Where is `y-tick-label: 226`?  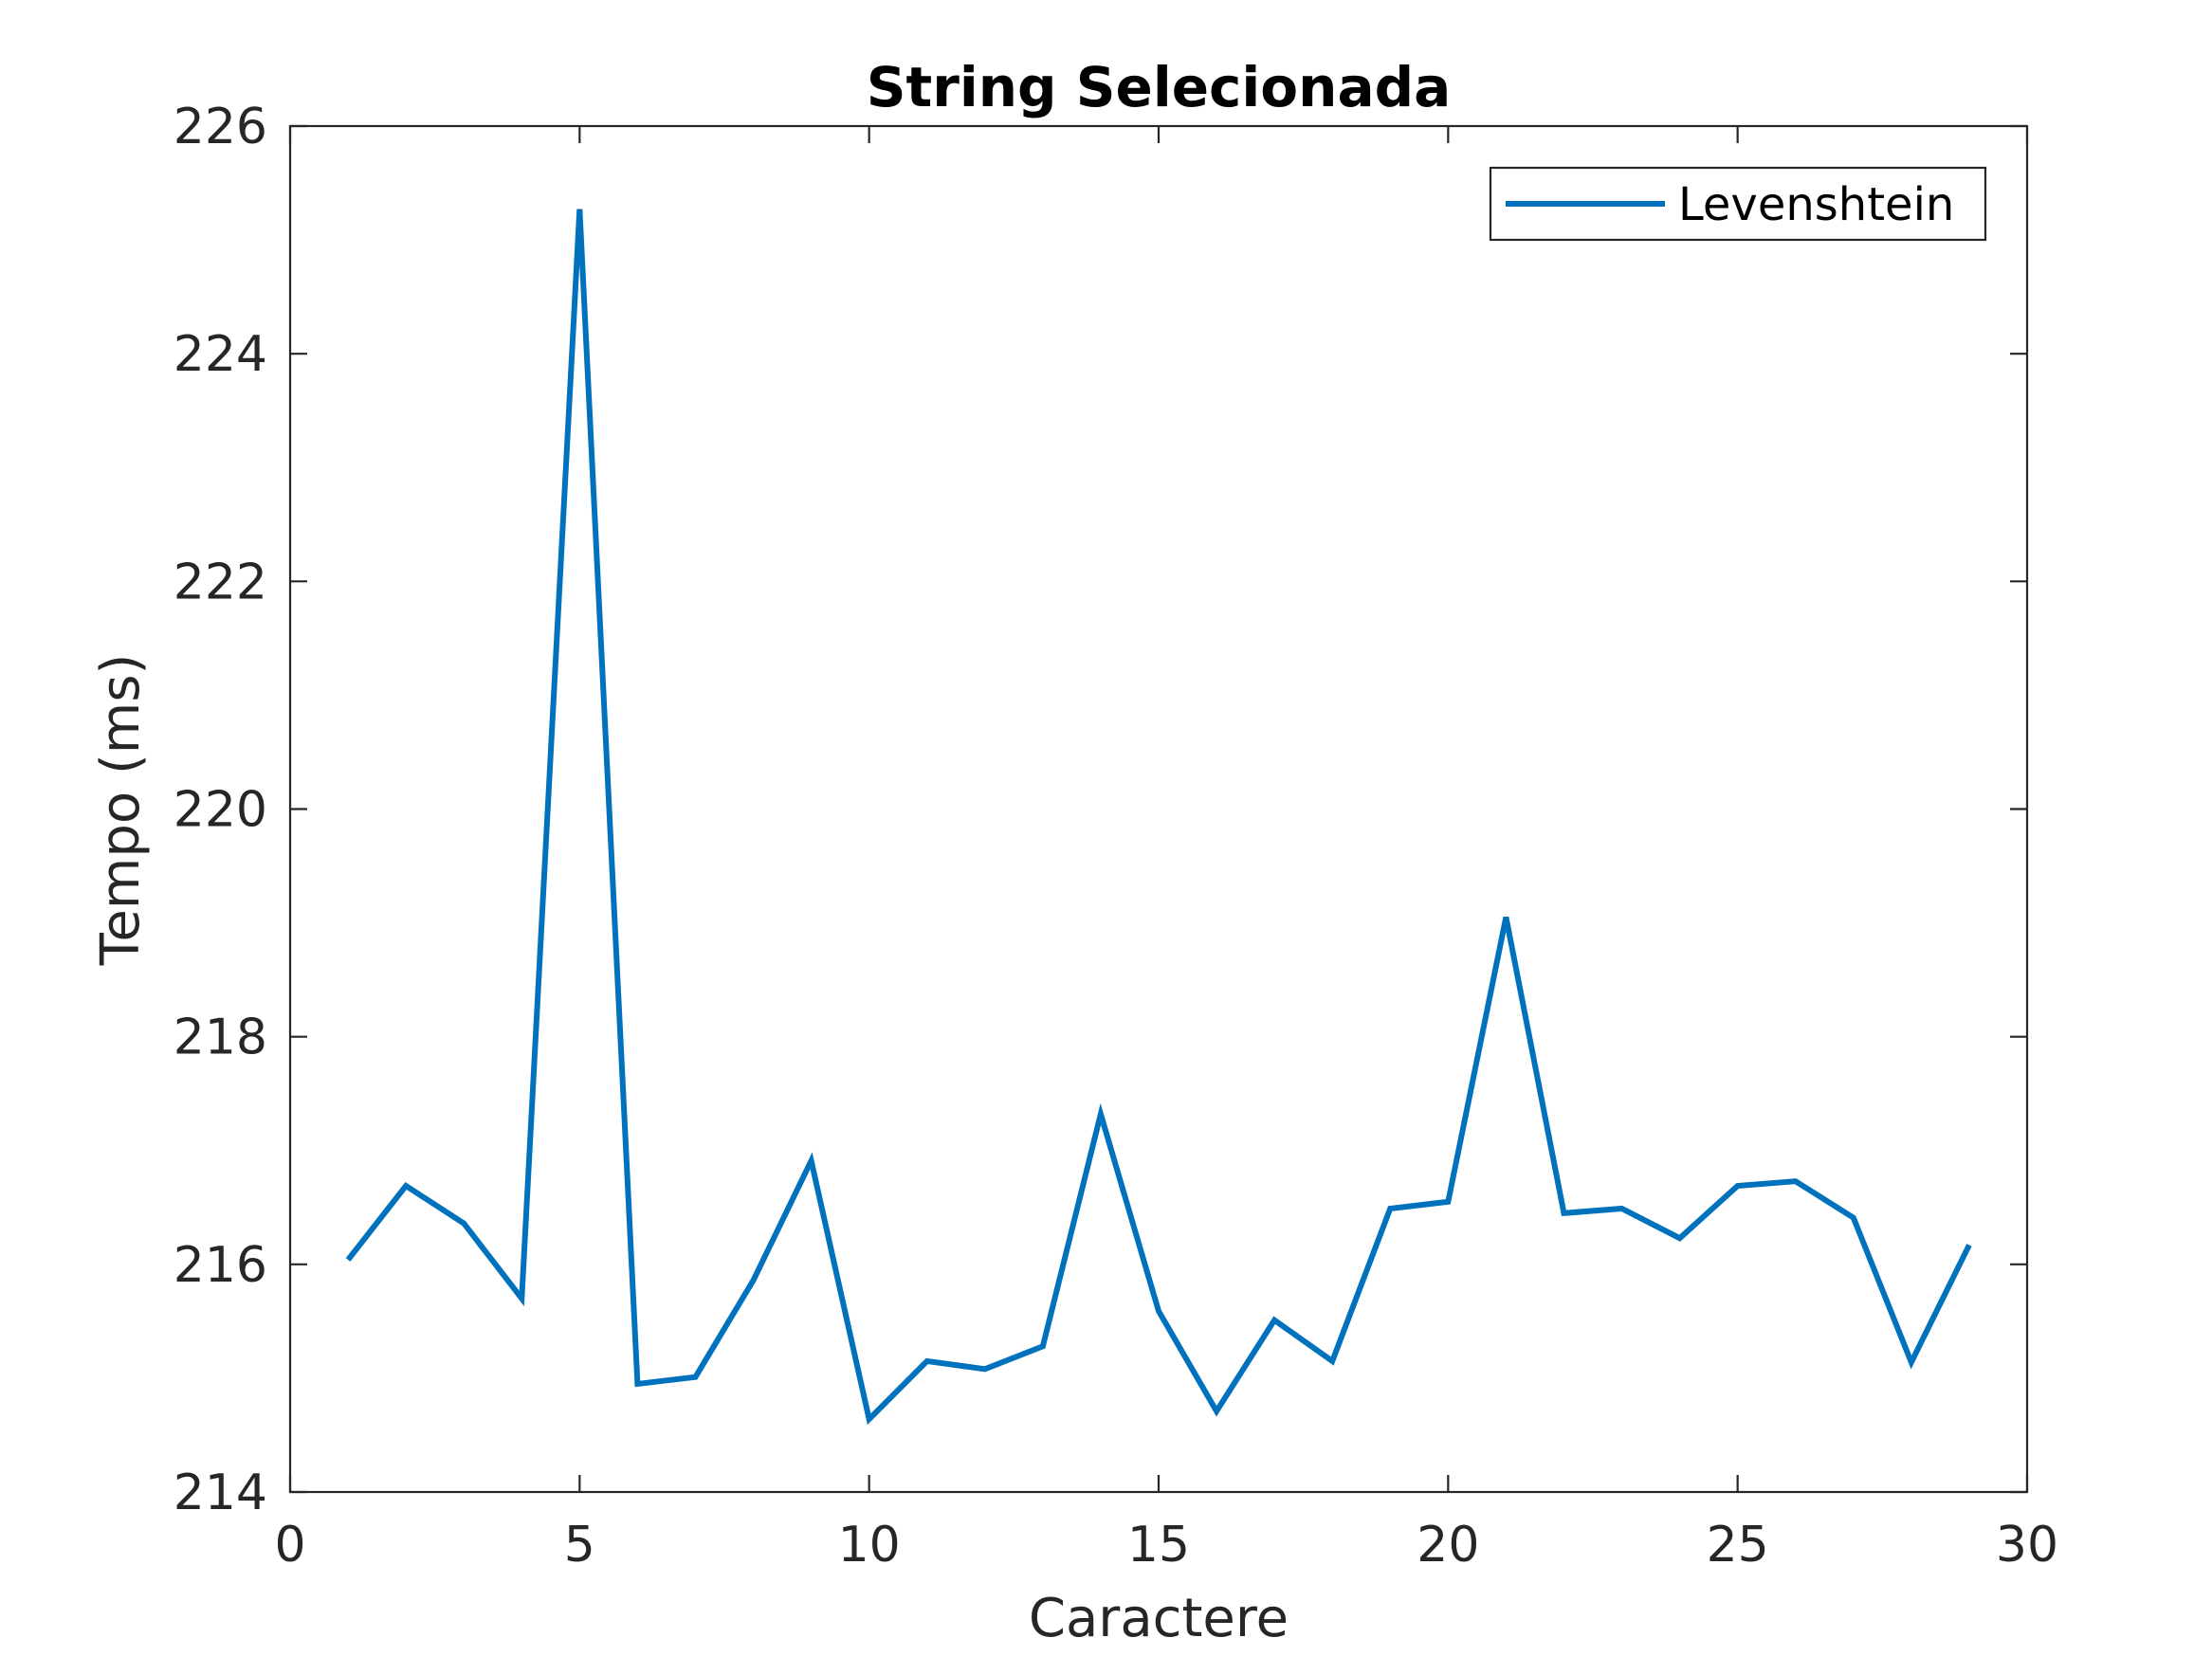
y-tick-label: 226 is located at coordinates (220, 127).